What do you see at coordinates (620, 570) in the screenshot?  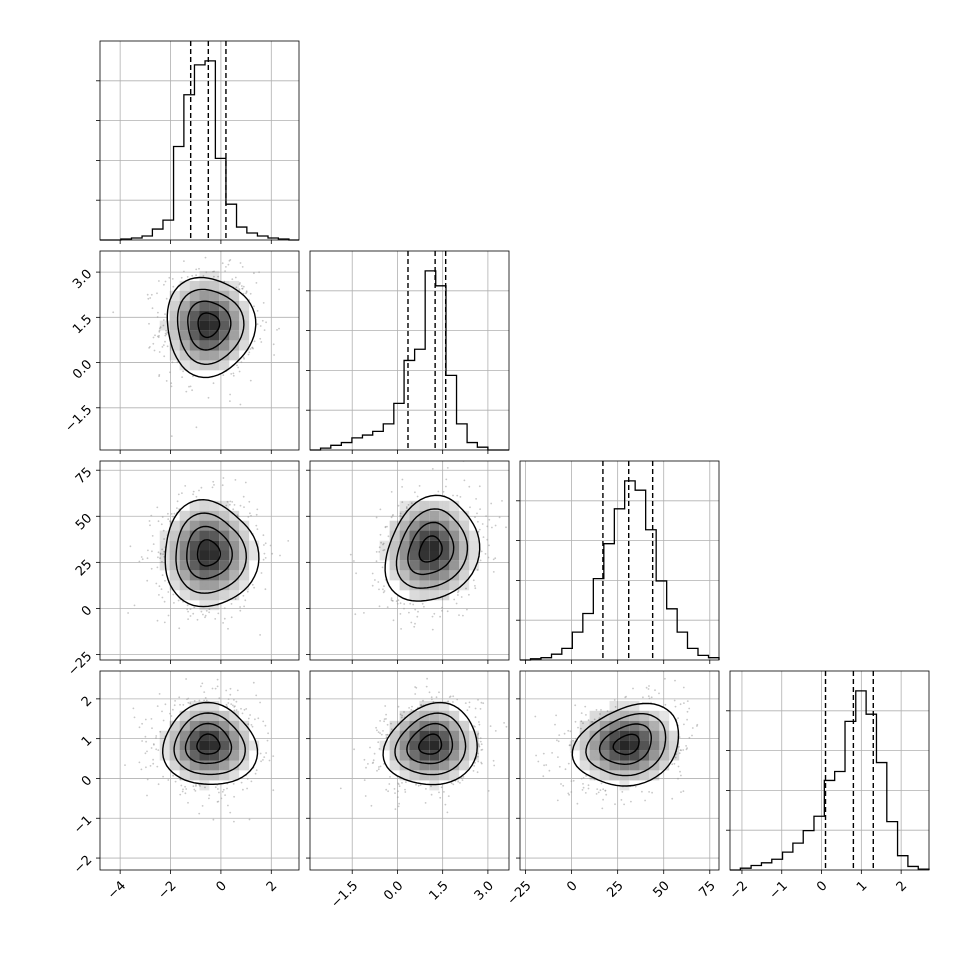 I see `histogram-step` at bounding box center [620, 570].